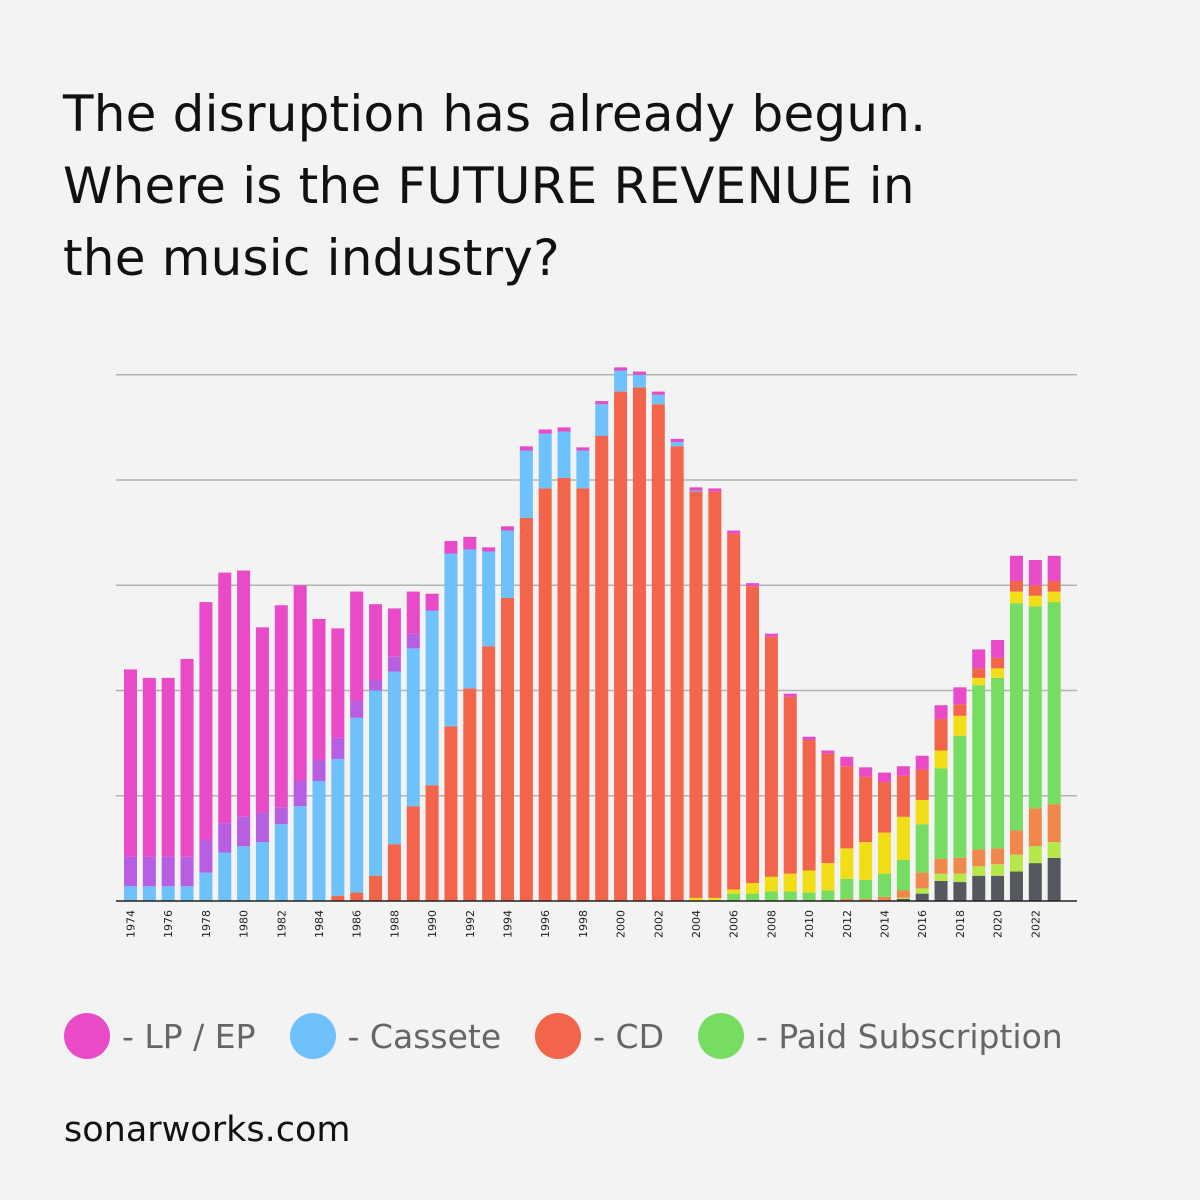 The image size is (1200, 1200). What do you see at coordinates (207, 1130) in the screenshot?
I see `footer-website: sonarworks.com` at bounding box center [207, 1130].